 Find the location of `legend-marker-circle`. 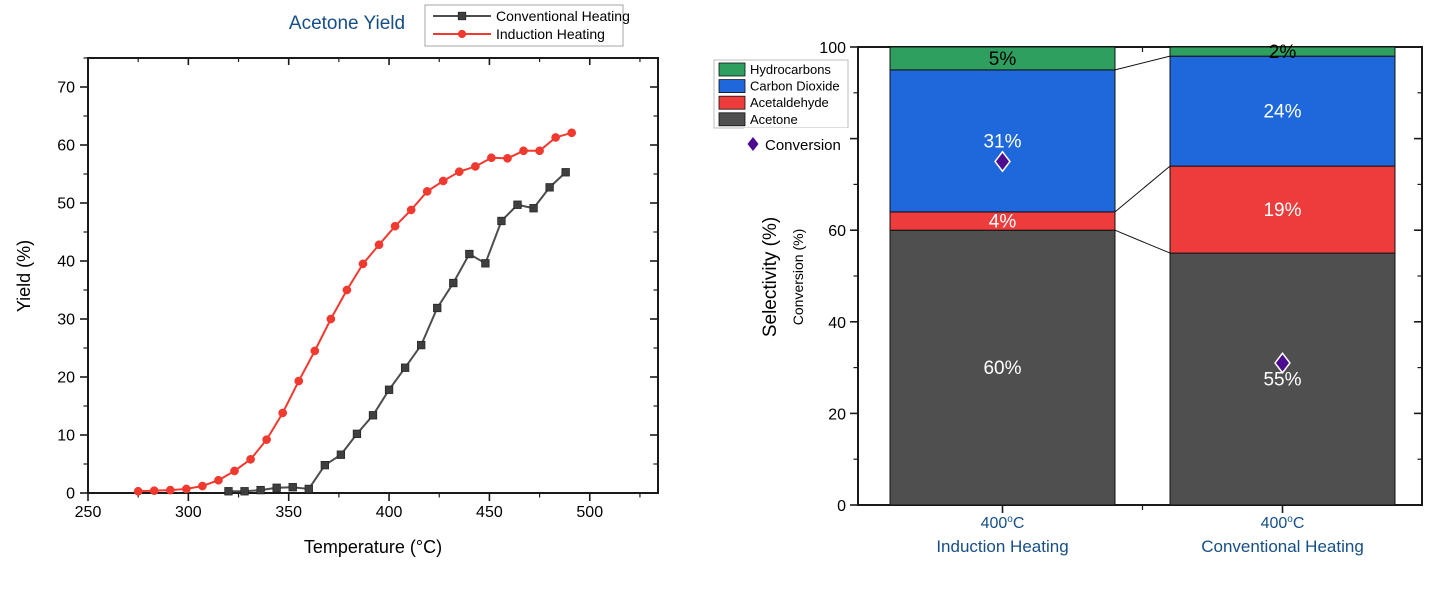

legend-marker-circle is located at coordinates (462, 34).